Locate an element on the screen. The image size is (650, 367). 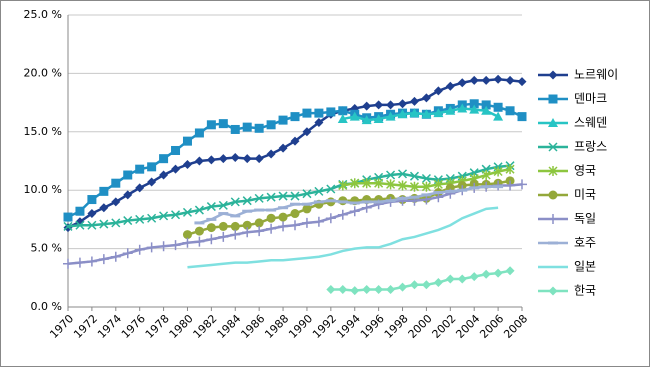
y-tick-label: 20.0 % is located at coordinates (43, 72).